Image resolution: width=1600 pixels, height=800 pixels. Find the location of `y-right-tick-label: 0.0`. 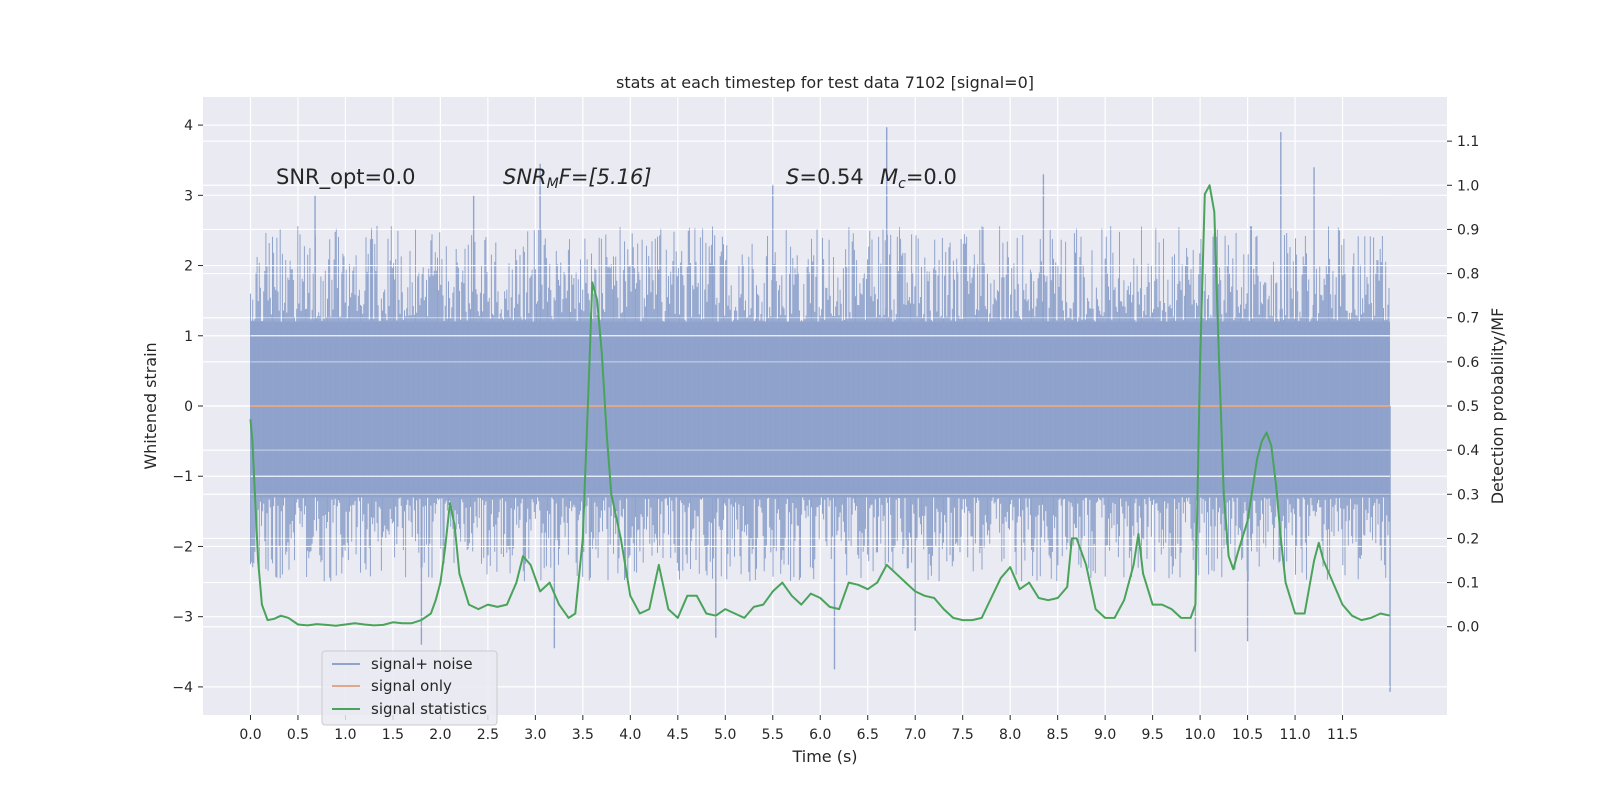

y-right-tick-label: 0.0 is located at coordinates (1468, 628).